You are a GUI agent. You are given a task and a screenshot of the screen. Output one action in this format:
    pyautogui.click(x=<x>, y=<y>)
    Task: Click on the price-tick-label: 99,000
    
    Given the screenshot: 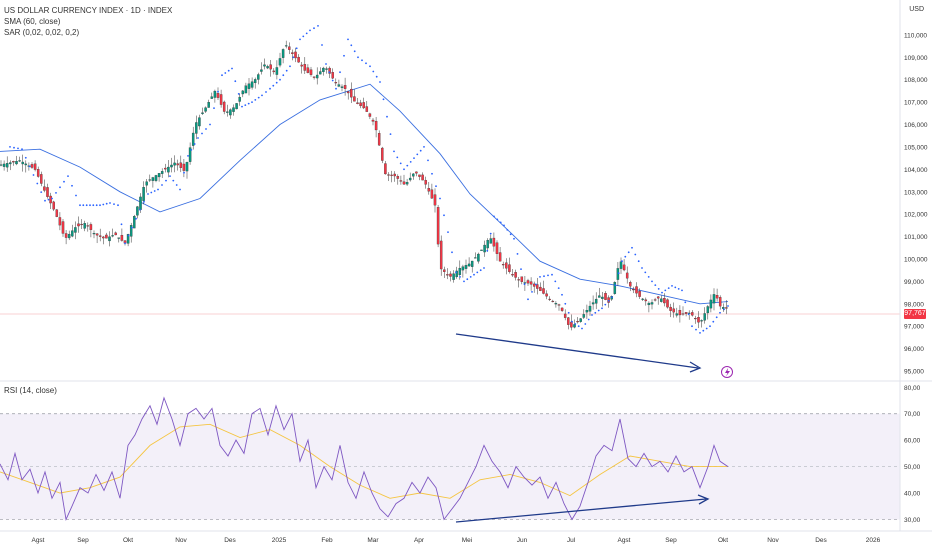 What is the action you would take?
    pyautogui.click(x=914, y=282)
    